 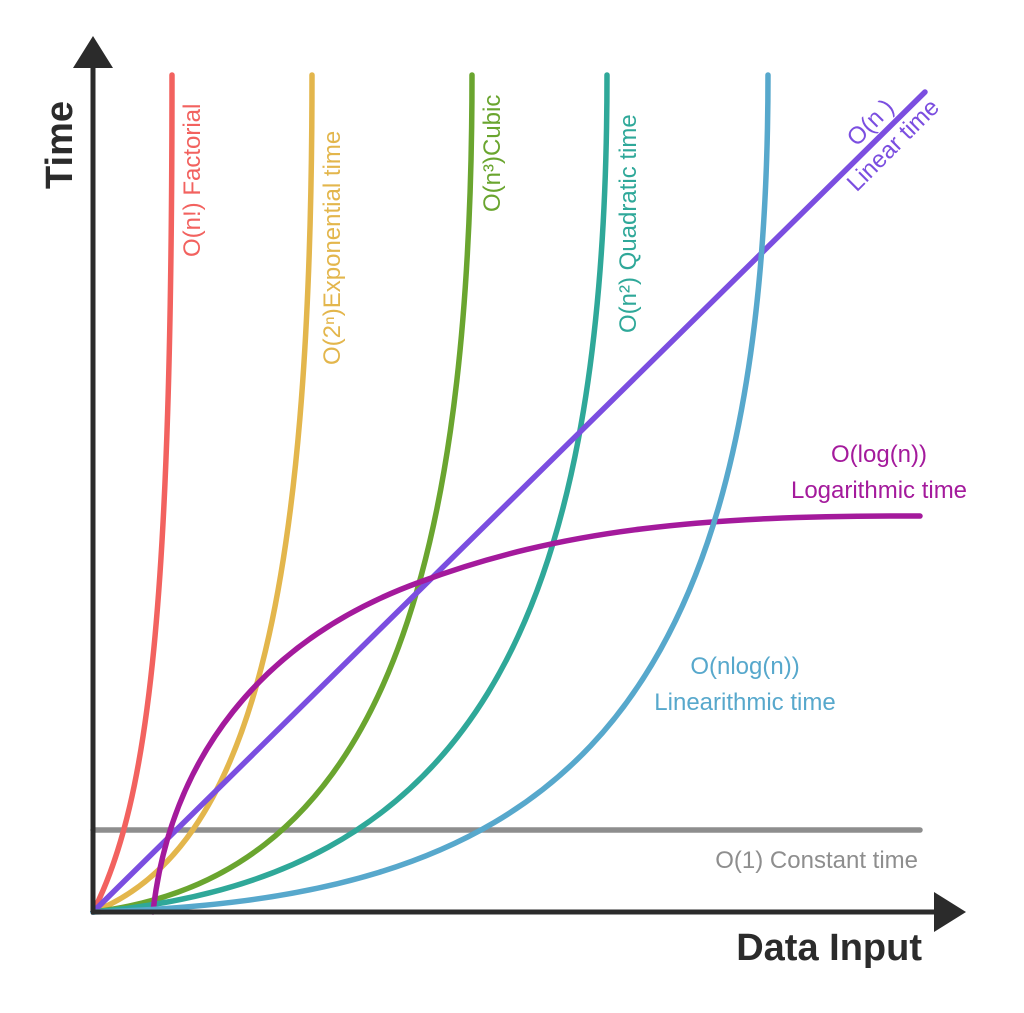 I want to click on label-cubic: O(n³)Cubic, so click(x=492, y=153).